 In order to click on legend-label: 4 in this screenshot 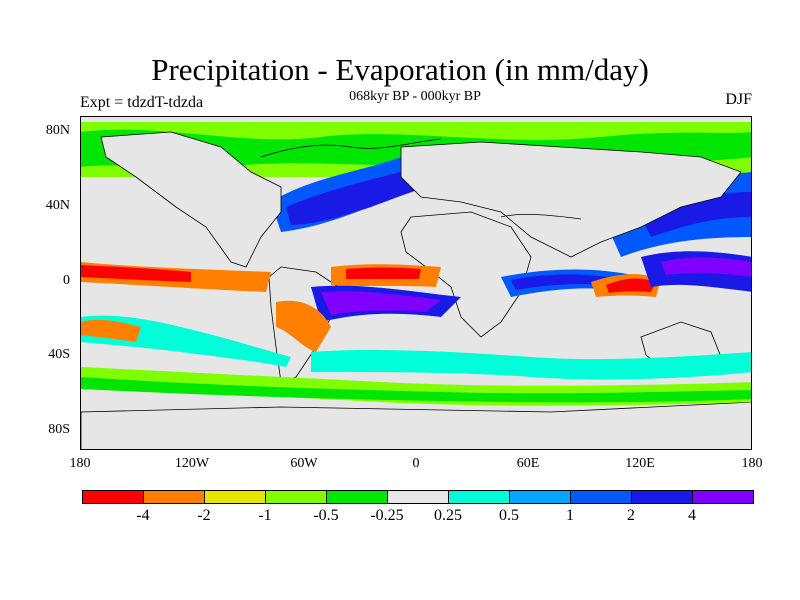, I will do `click(692, 515)`.